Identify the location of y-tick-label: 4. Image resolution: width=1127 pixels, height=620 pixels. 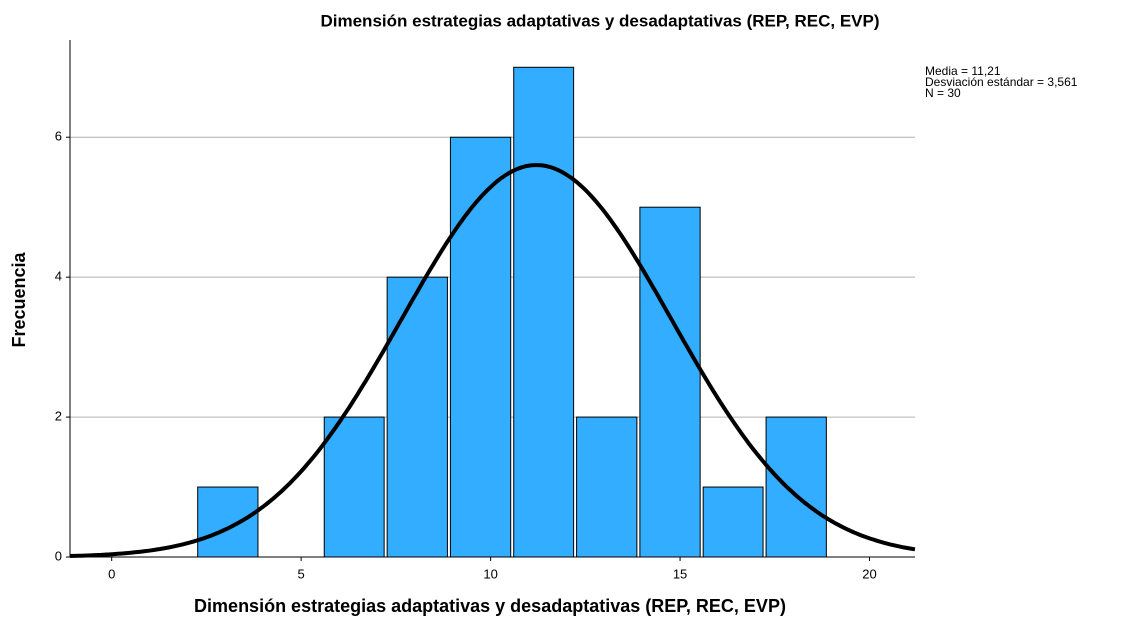
(58, 276).